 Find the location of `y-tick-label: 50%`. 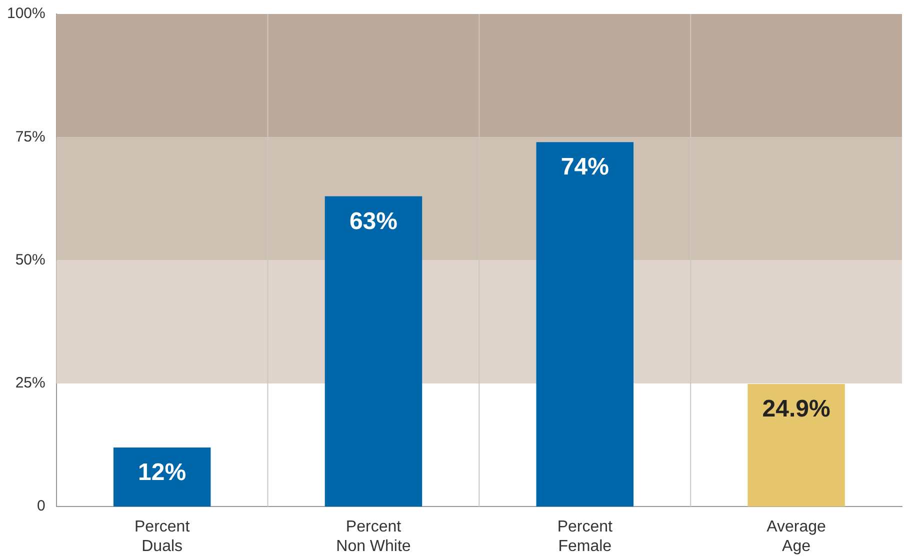

y-tick-label: 50% is located at coordinates (30, 259).